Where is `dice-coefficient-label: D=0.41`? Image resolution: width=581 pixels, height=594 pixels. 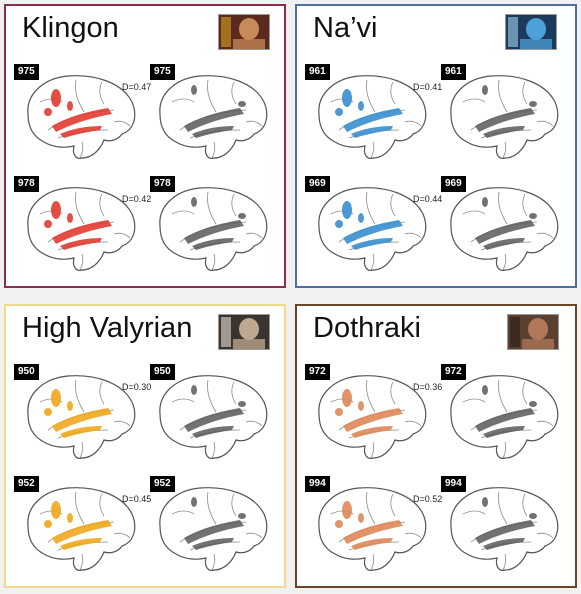
dice-coefficient-label: D=0.41 is located at coordinates (428, 87).